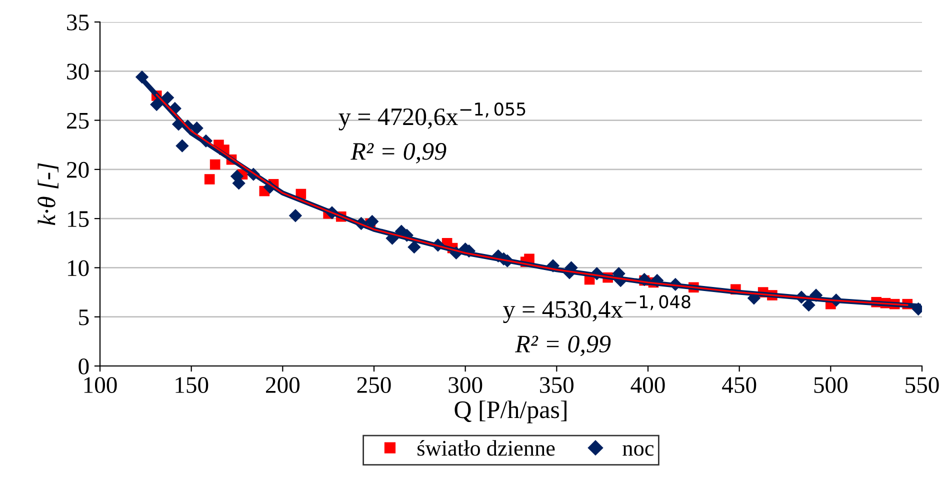 The width and height of the screenshot is (948, 490). I want to click on x-tick-label: 500, so click(831, 385).